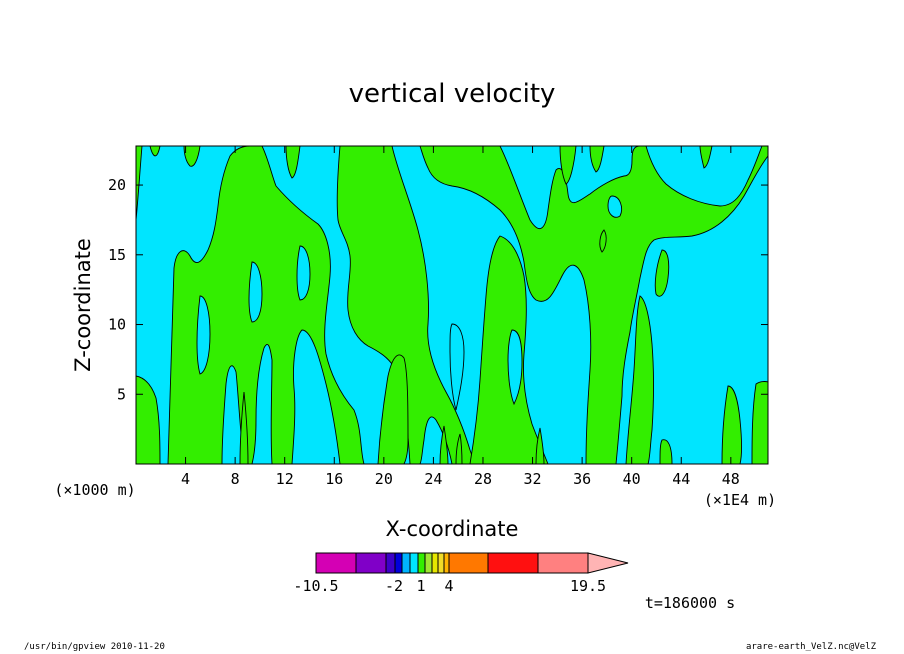 This screenshot has height=654, width=904. I want to click on x-tick-label: 36, so click(582, 479).